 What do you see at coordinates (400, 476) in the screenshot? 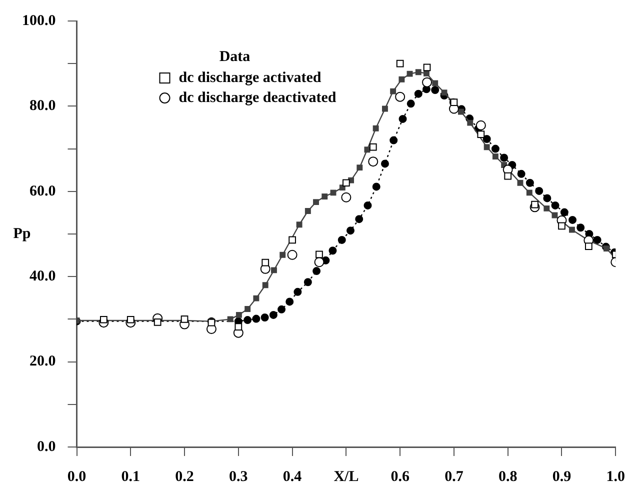
I see `x-tick-label: 0.6` at bounding box center [400, 476].